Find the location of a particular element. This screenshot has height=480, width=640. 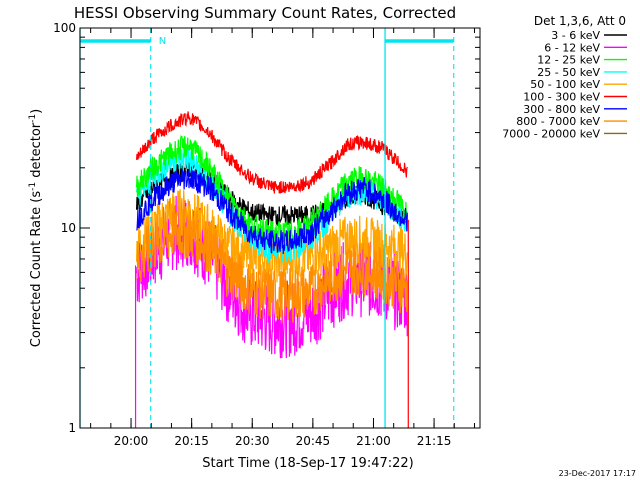

legend-entry-label-5: 100 - 300 keV is located at coordinates (561, 97).